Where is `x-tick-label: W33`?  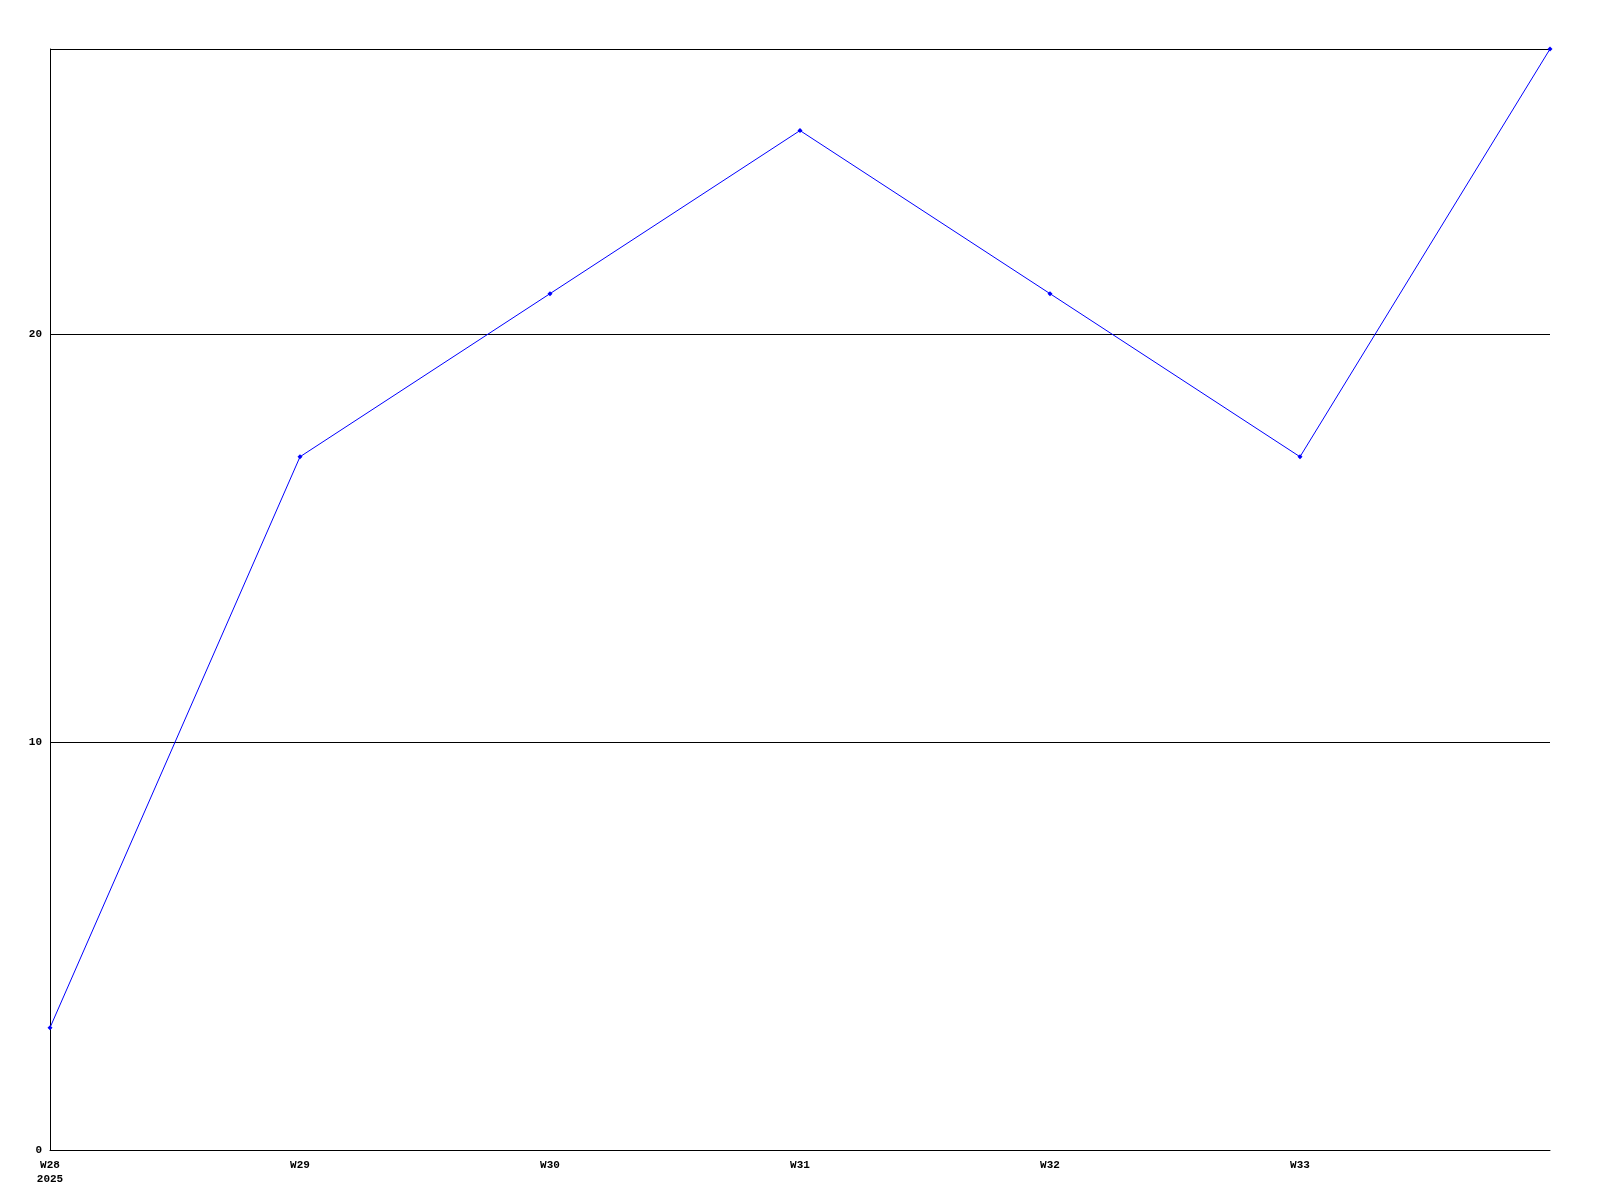 x-tick-label: W33 is located at coordinates (1300, 1165).